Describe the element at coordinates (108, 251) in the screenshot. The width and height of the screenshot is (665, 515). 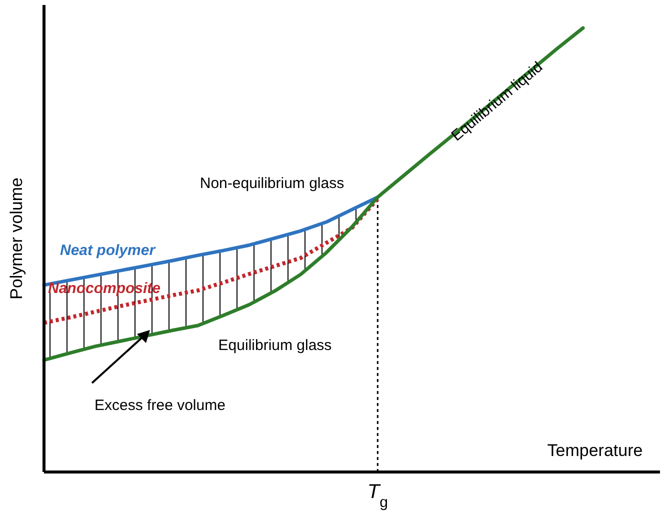
I see `series-label: Neat polymer` at that location.